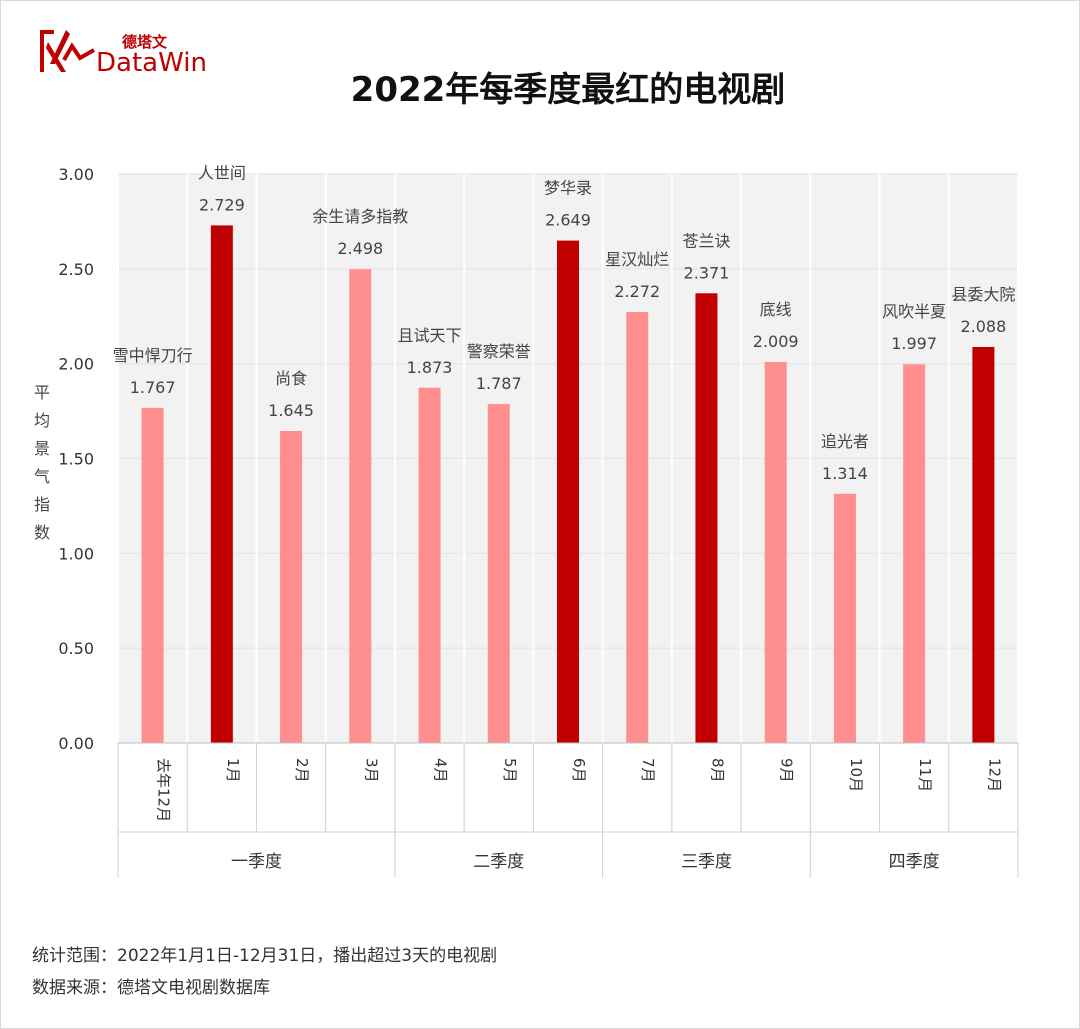 This screenshot has height=1029, width=1080. Describe the element at coordinates (153, 355) in the screenshot. I see `show-name-label: 雪中悍刀行` at that location.